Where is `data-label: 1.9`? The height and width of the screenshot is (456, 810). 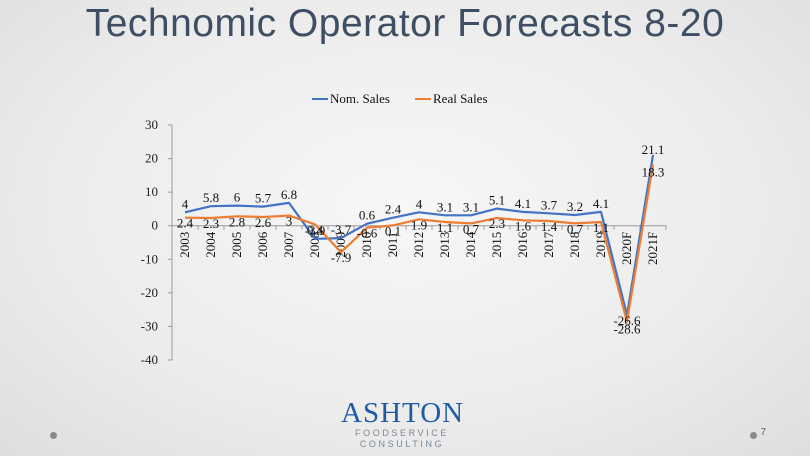
data-label: 1.9 is located at coordinates (419, 224).